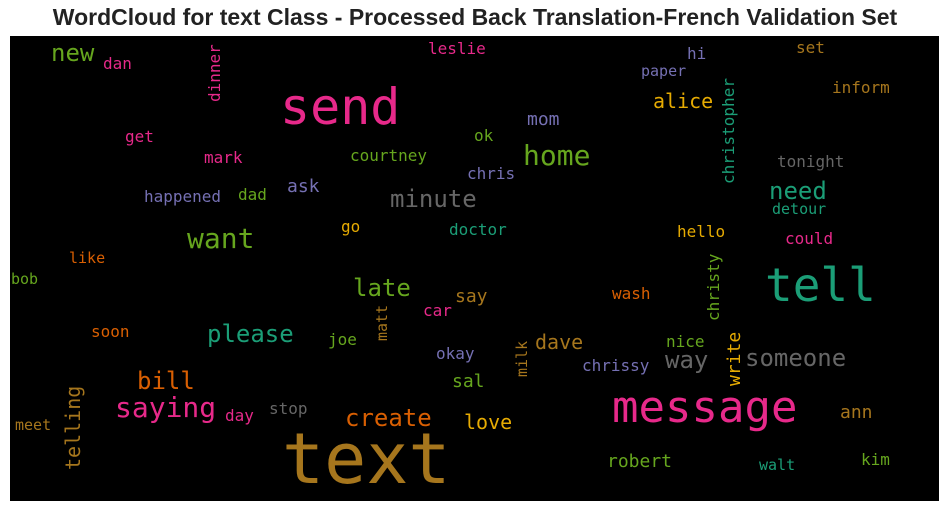 The width and height of the screenshot is (950, 511). What do you see at coordinates (728, 131) in the screenshot?
I see `cloud-word-christopher: christopher` at bounding box center [728, 131].